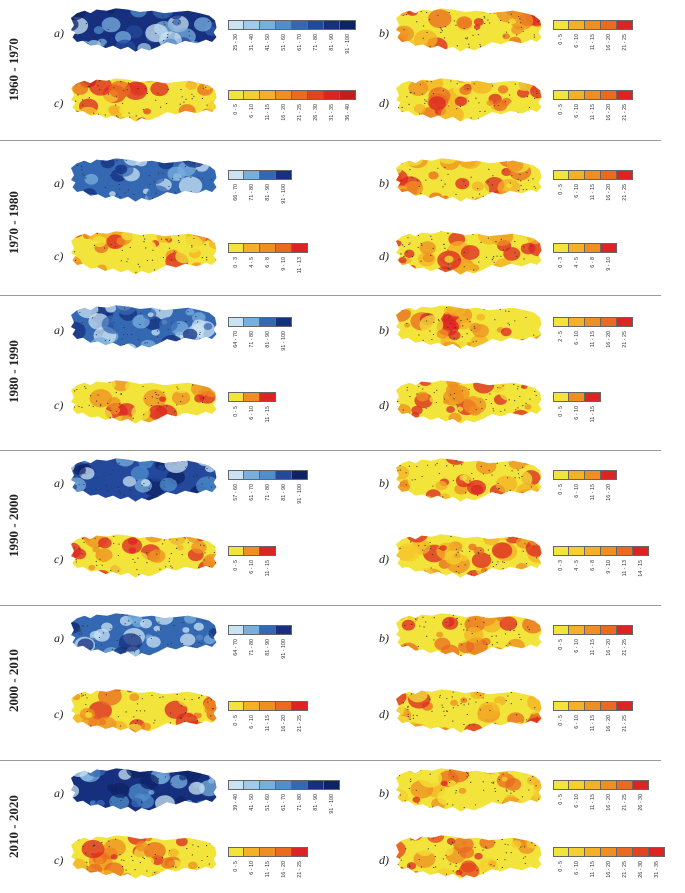  Describe the element at coordinates (641, 561) in the screenshot. I see `legend-swatch: 14 - 15` at that location.